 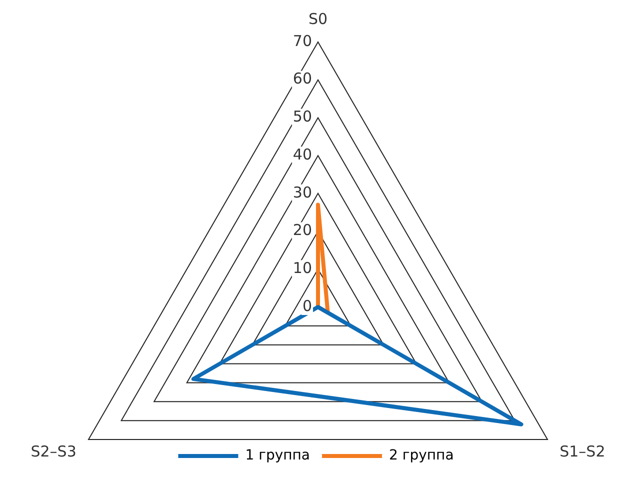 What do you see at coordinates (302, 79) in the screenshot?
I see `y-tick-label: 60` at bounding box center [302, 79].